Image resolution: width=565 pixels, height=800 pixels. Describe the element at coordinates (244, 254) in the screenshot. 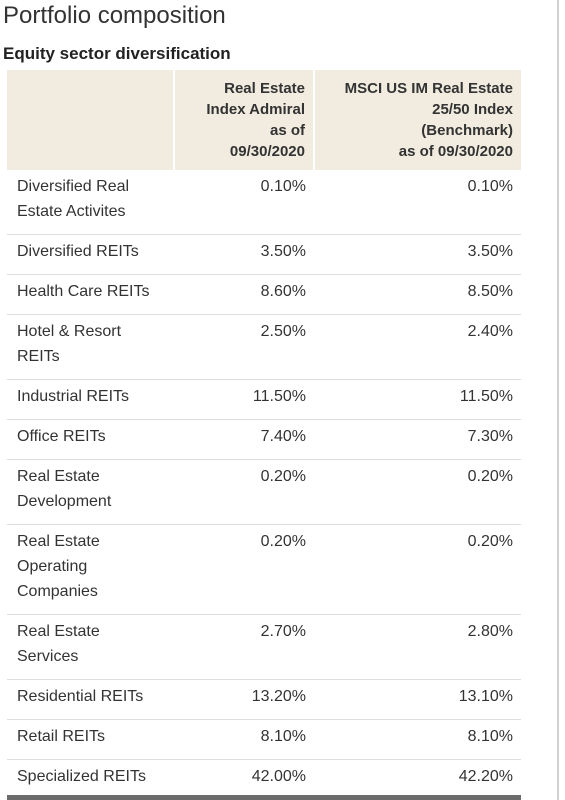

I see `fund-value-cell: 3.50%` at that location.